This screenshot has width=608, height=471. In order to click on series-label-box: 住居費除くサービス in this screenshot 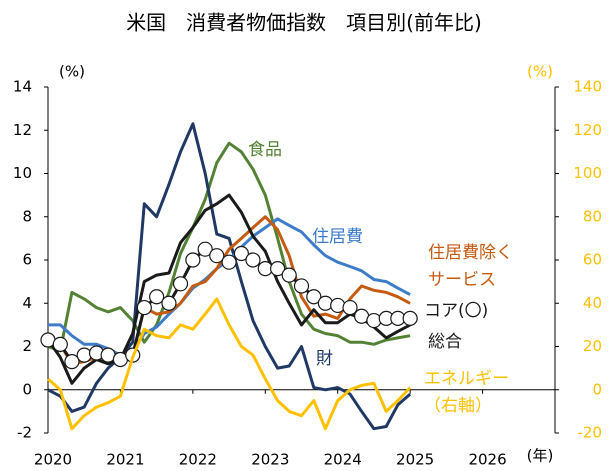, I will do `click(470, 266)`.